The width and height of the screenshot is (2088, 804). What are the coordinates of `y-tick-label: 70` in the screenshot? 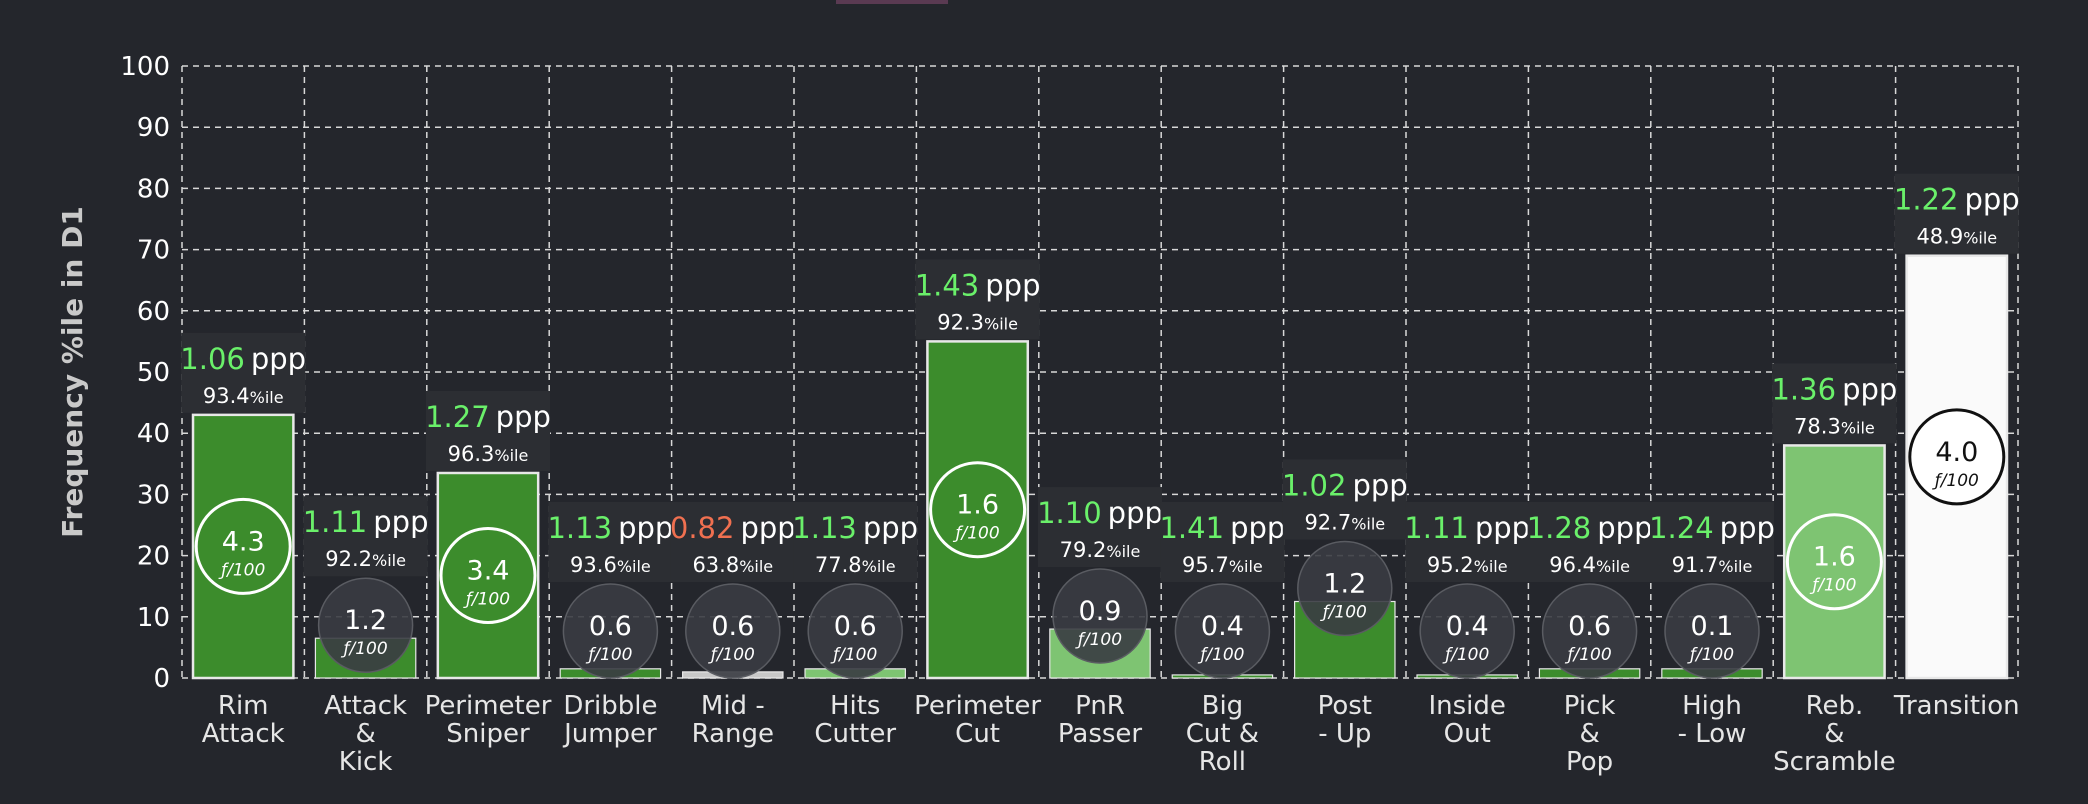 It's located at (153, 251).